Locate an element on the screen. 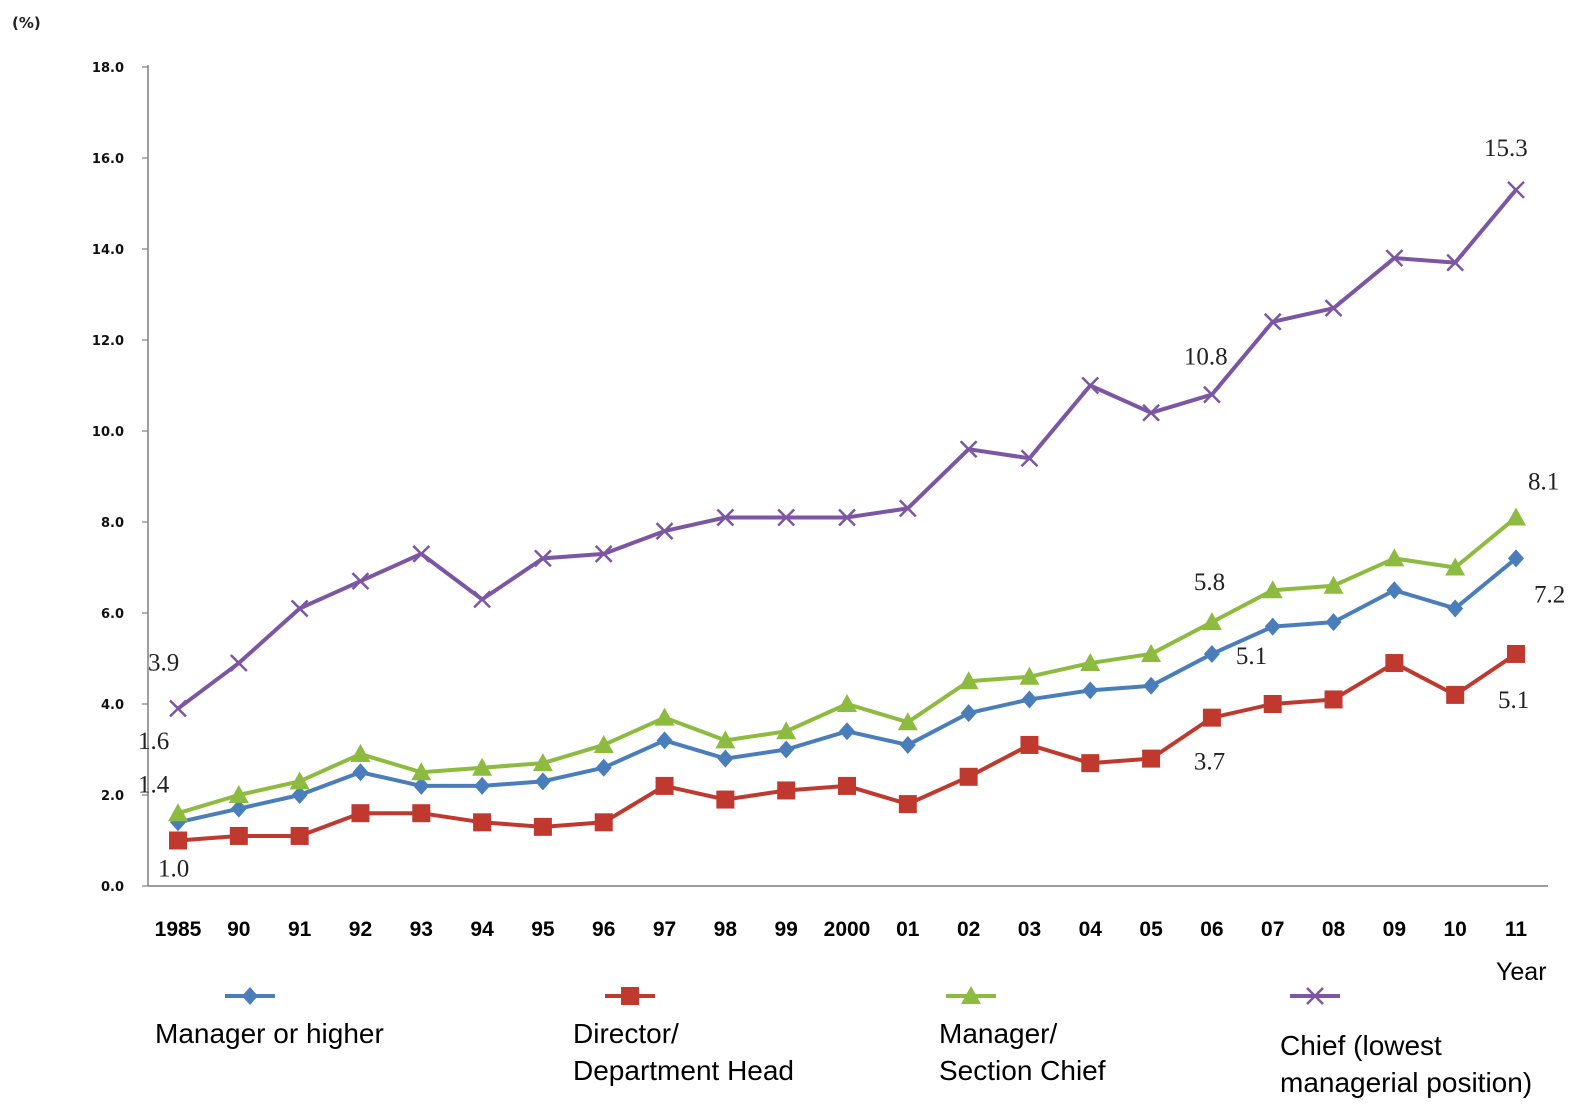 This screenshot has height=1107, width=1578. y-tick-label: 12.0 is located at coordinates (108, 341).